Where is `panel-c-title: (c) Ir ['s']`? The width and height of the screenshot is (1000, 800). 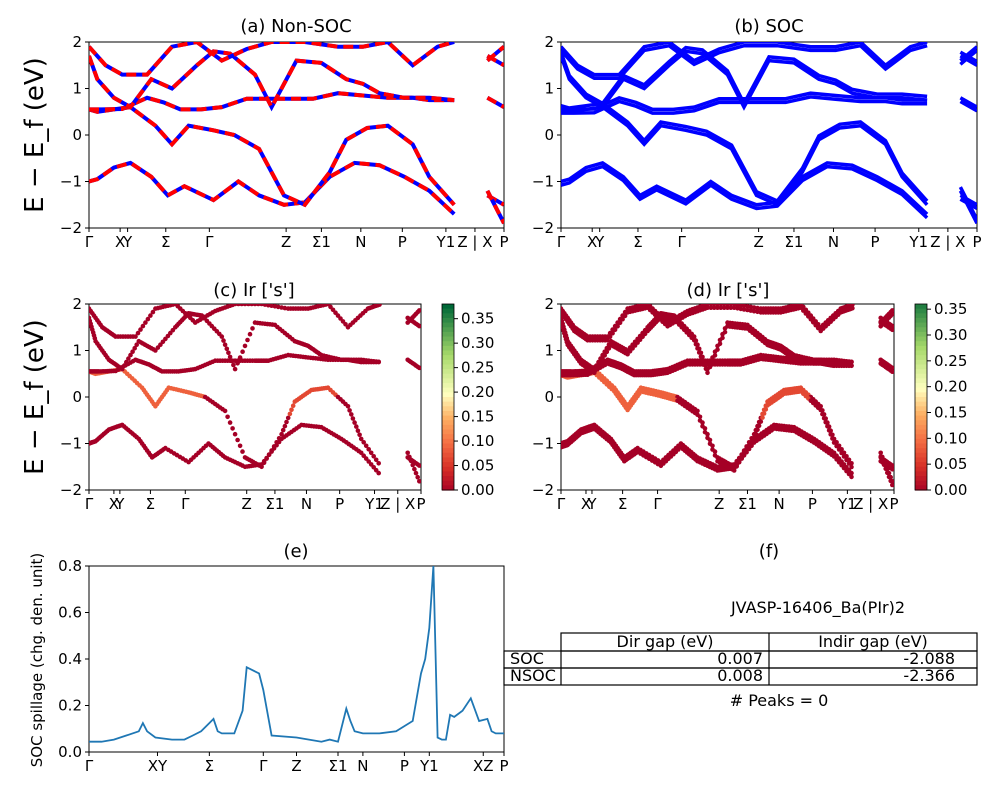 panel-c-title: (c) Ir ['s'] is located at coordinates (253, 290).